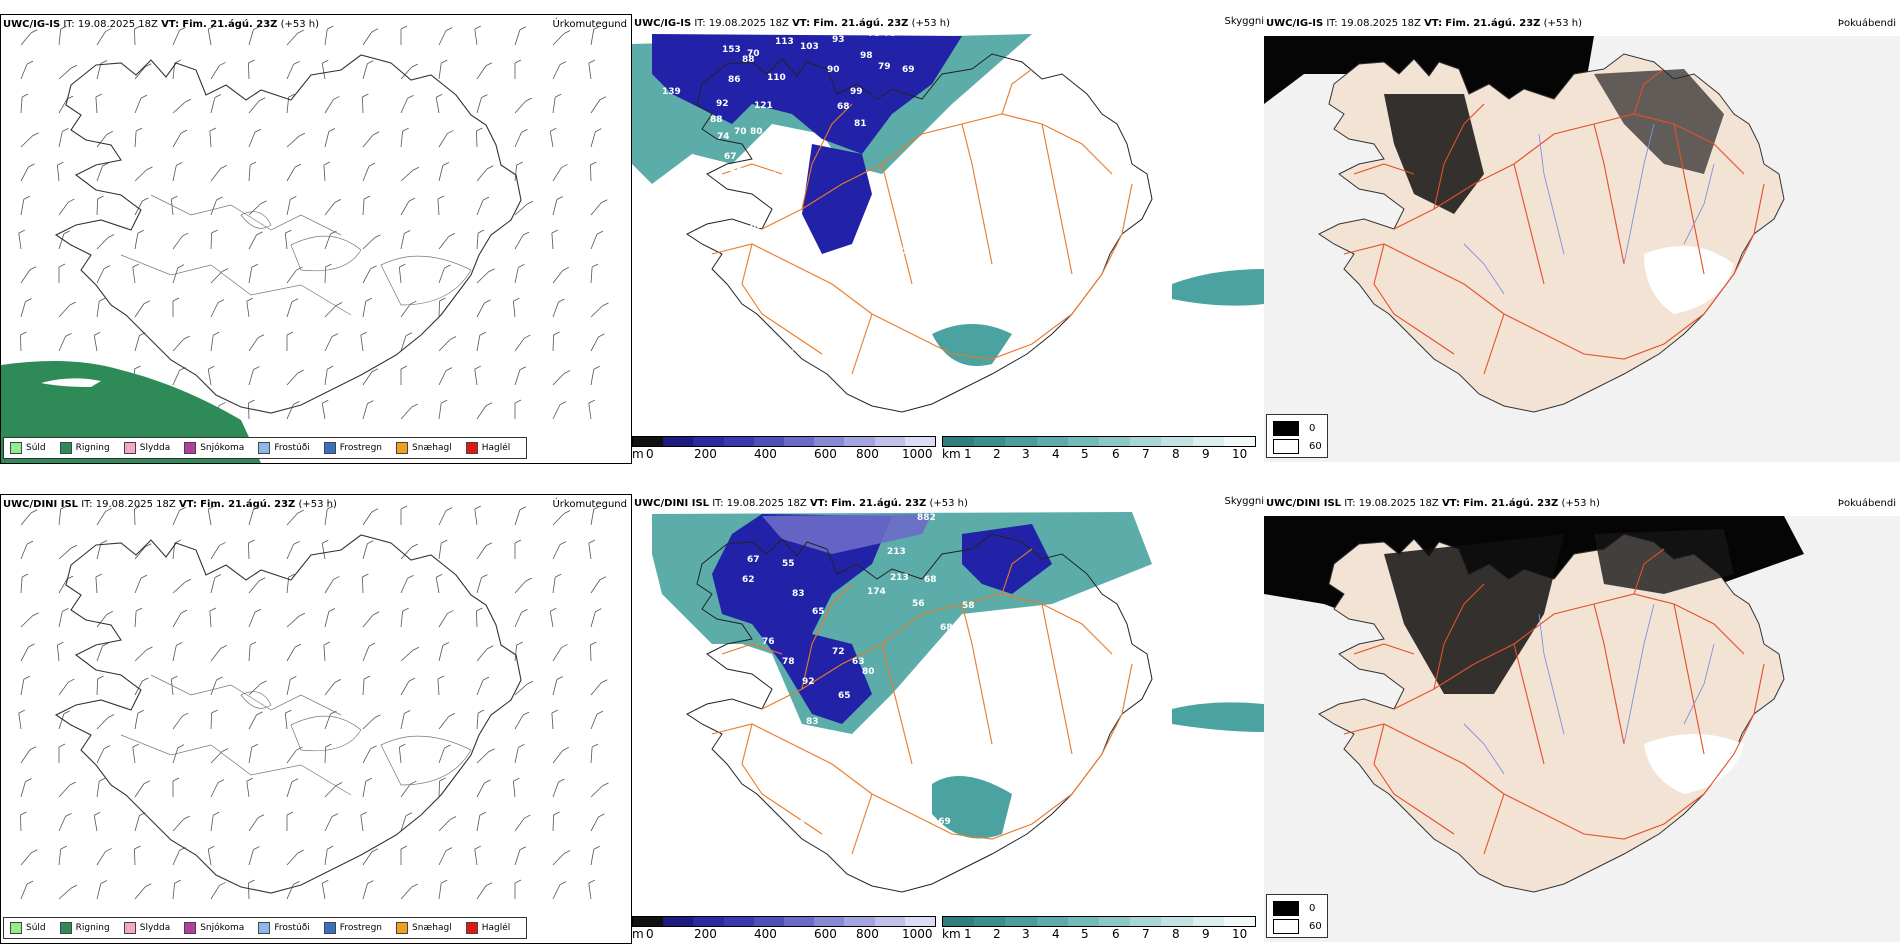 The width and height of the screenshot is (1900, 950). I want to click on precip-legend-item: Slydda, so click(146, 448).